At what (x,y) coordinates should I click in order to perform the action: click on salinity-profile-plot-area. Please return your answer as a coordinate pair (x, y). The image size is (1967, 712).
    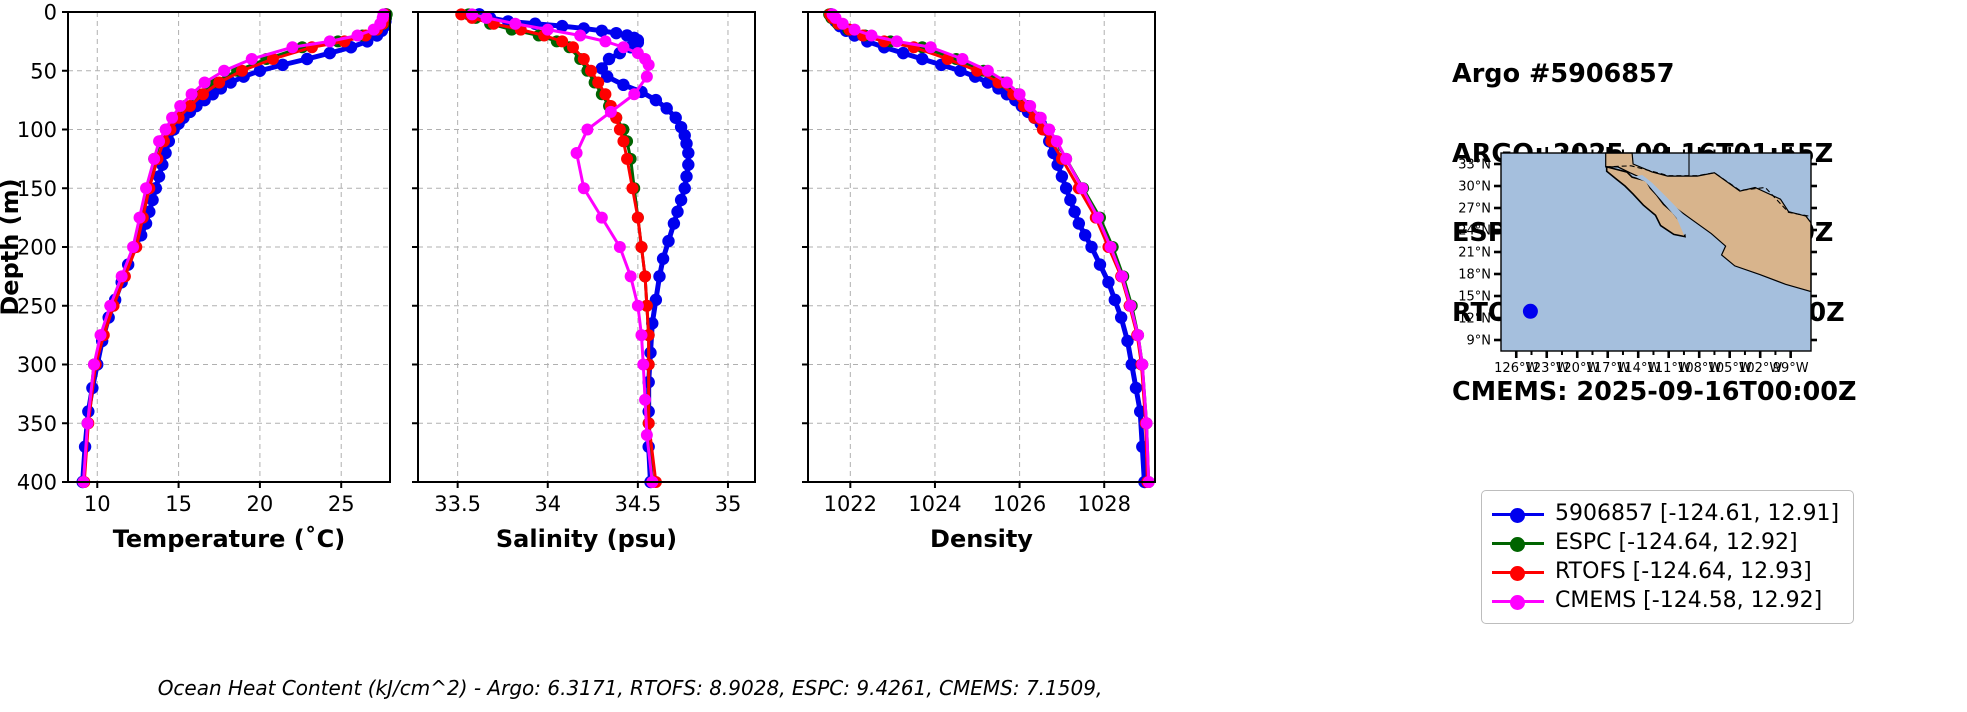
    Looking at the image, I should click on (586, 248).